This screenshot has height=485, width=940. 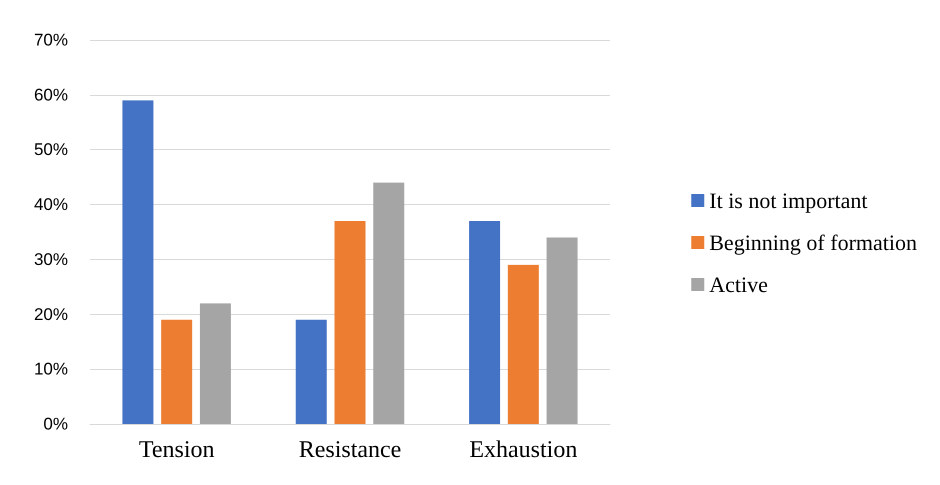 What do you see at coordinates (350, 450) in the screenshot?
I see `x-tick-label: Resistance` at bounding box center [350, 450].